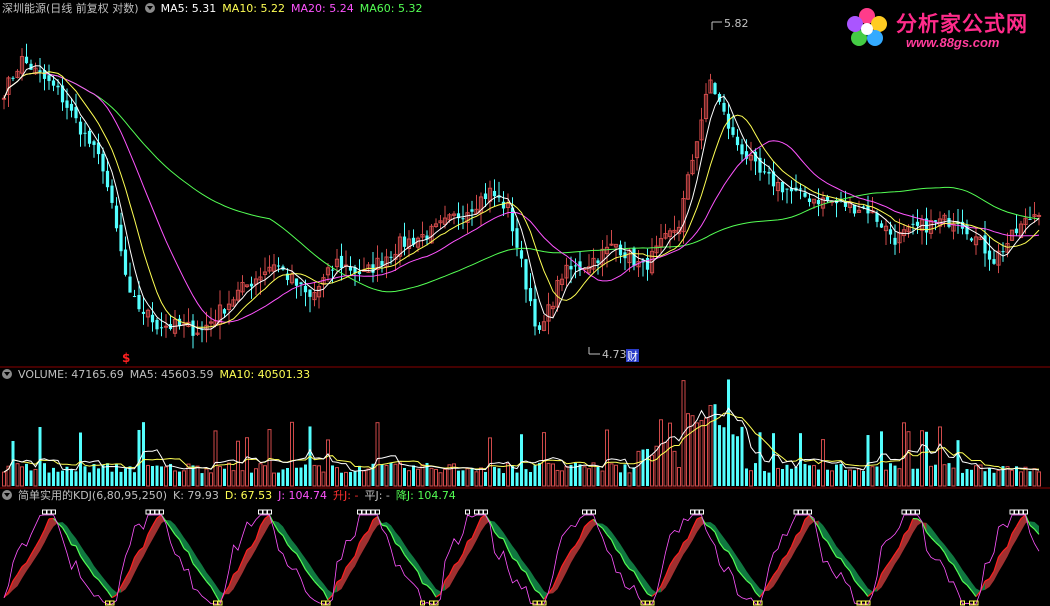 Image resolution: width=1050 pixels, height=606 pixels. Describe the element at coordinates (248, 495) in the screenshot. I see `kdj-label: D: 67.53` at that location.